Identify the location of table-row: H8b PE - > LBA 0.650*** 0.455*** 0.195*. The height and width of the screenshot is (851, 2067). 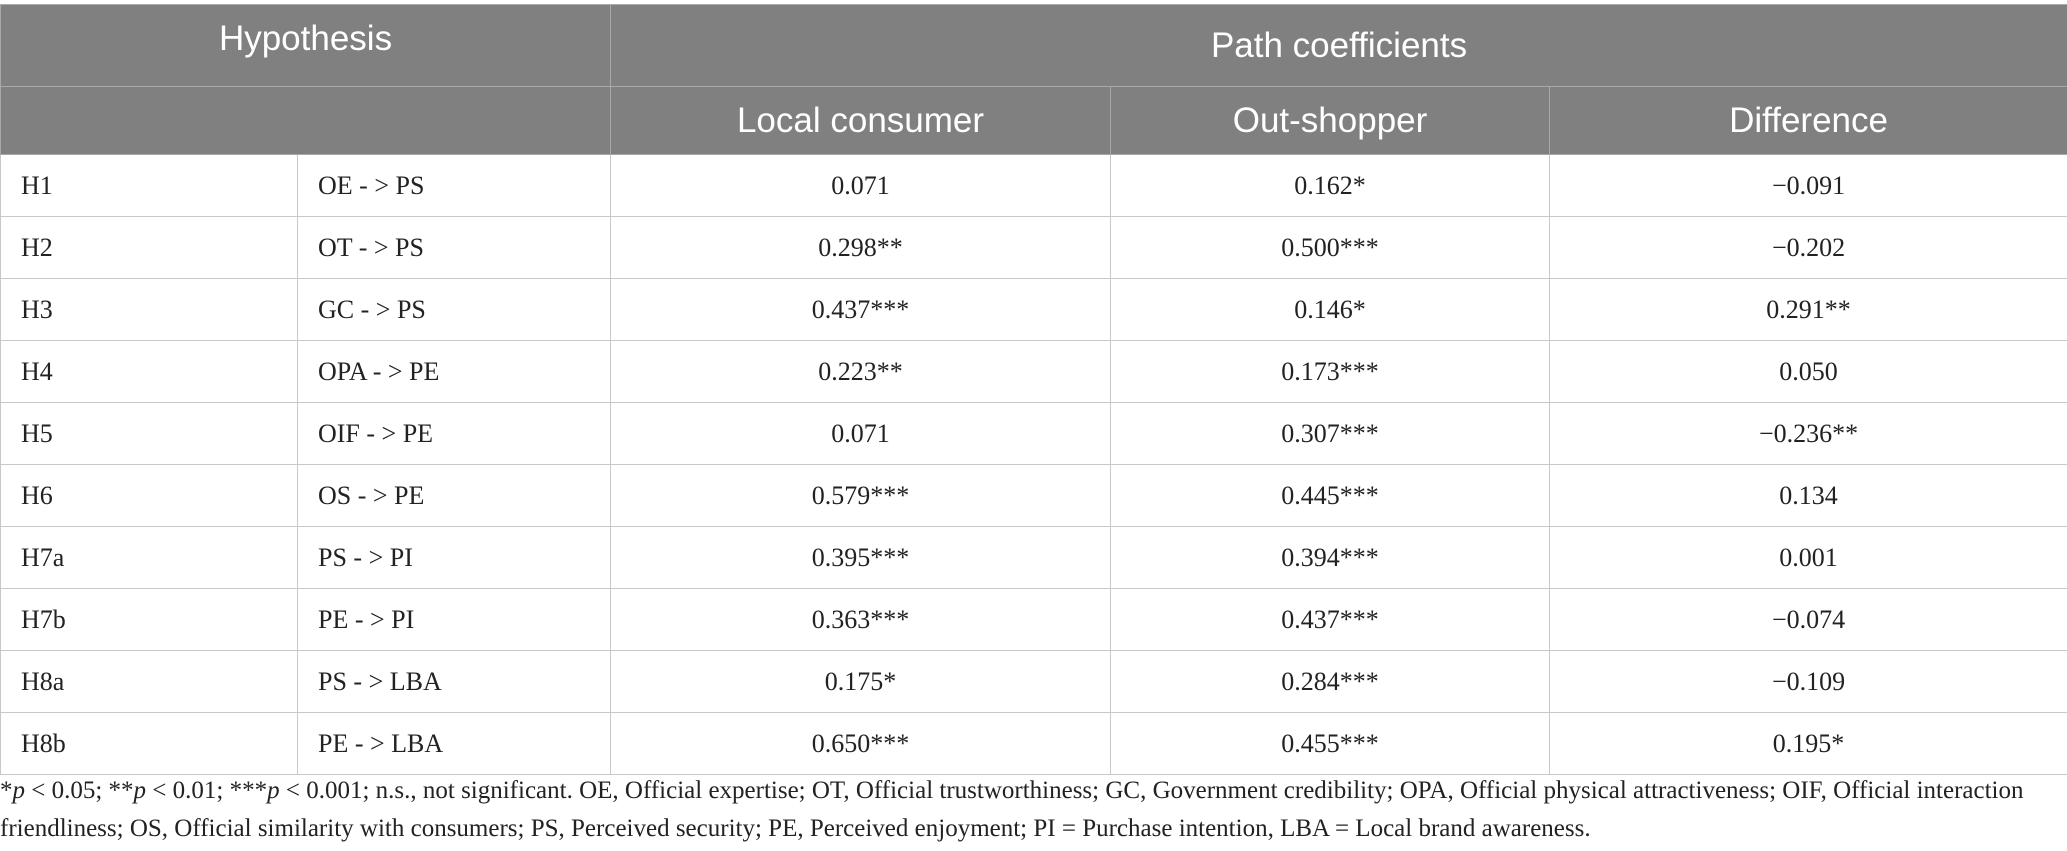
(1033, 743).